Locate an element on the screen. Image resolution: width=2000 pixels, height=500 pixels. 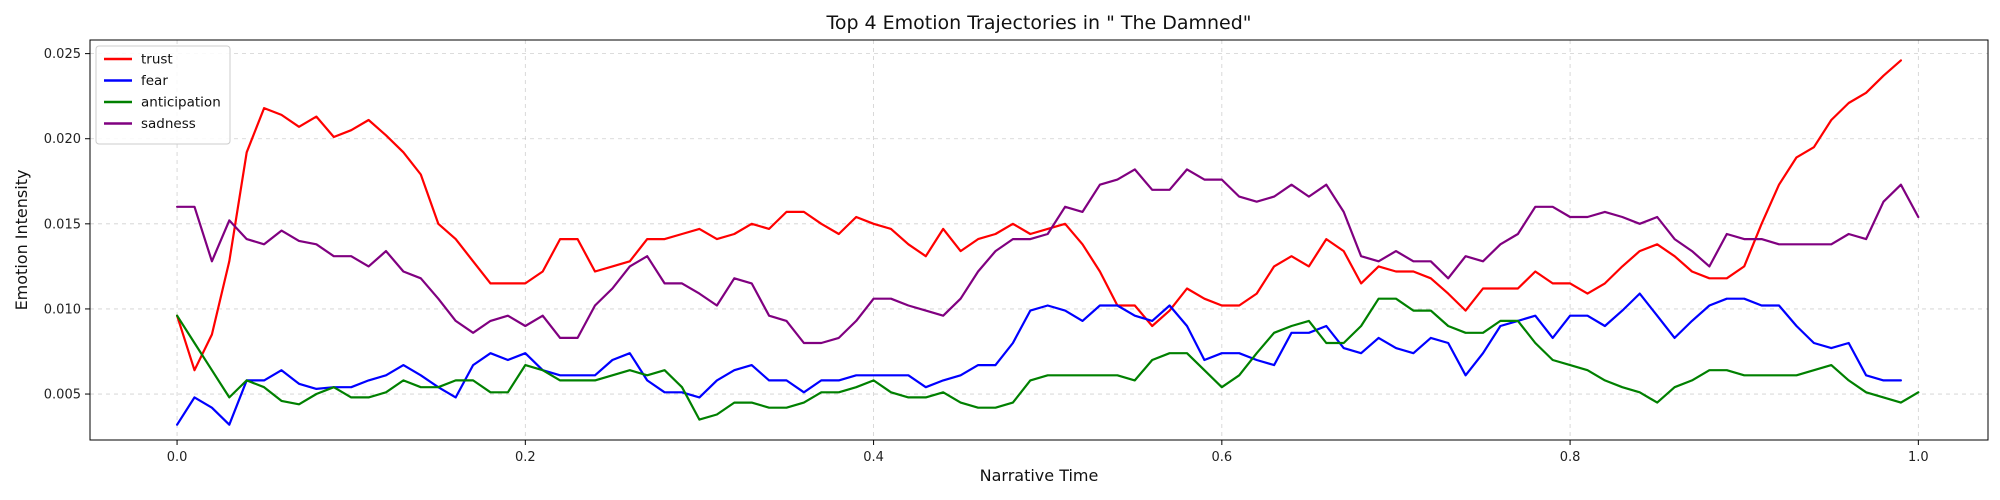
x-tick-label: 0.8 is located at coordinates (1570, 457).